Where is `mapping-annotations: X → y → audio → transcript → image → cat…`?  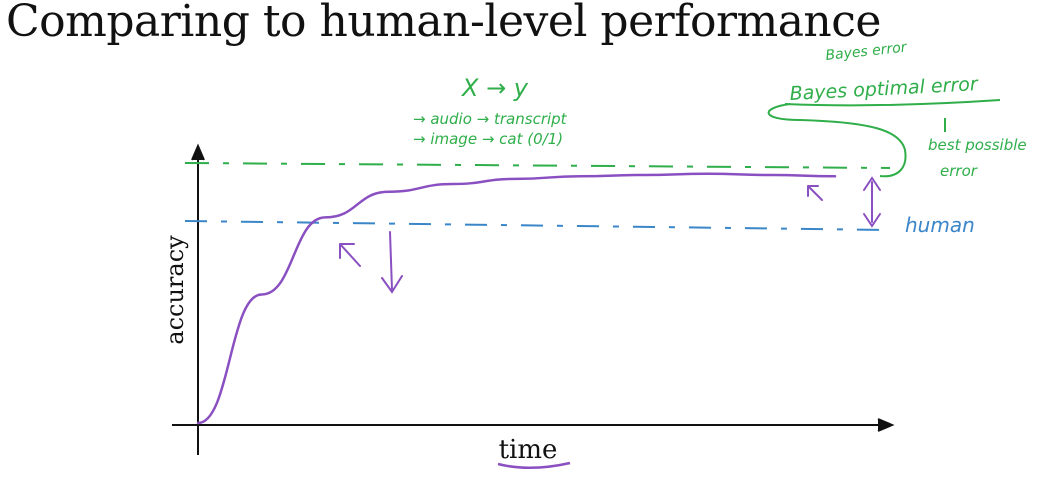 mapping-annotations: X → y → audio → transcript → image → cat… is located at coordinates (490, 111).